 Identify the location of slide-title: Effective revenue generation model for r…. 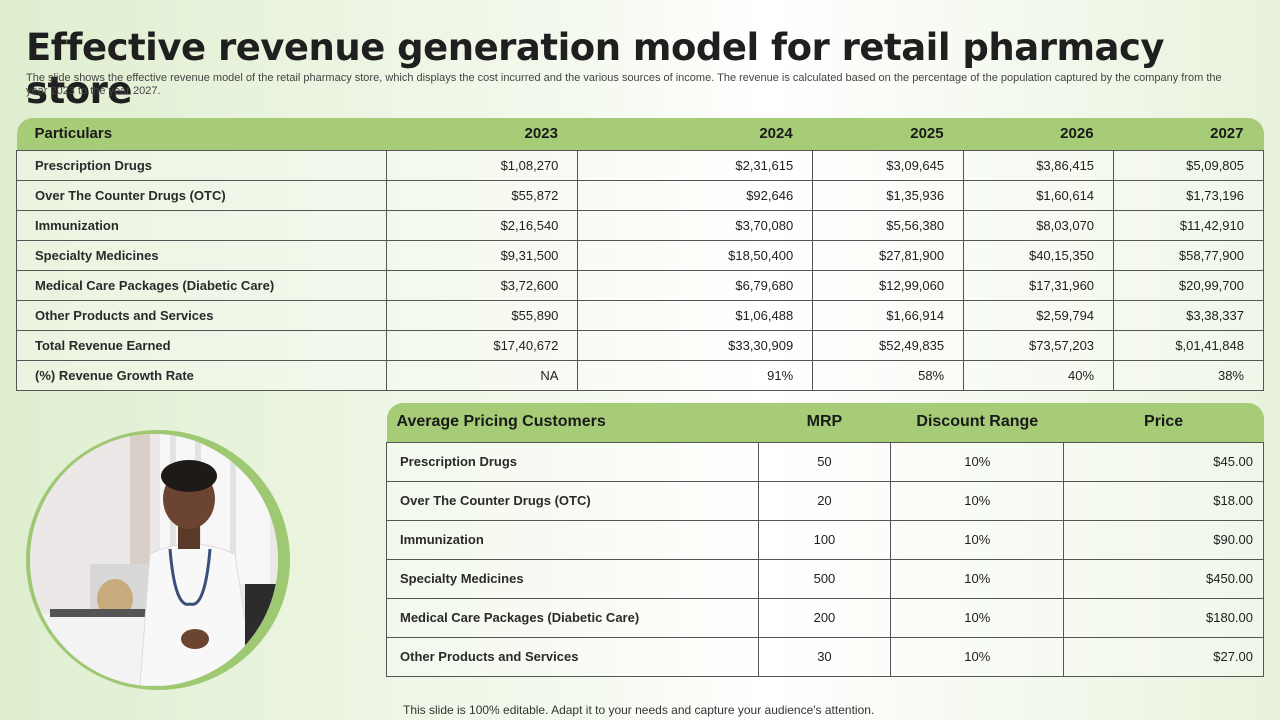
(595, 69).